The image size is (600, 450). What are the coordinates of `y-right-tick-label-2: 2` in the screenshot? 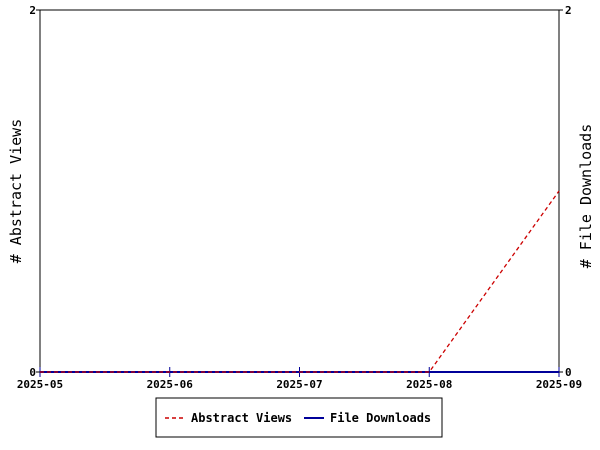 It's located at (568, 10).